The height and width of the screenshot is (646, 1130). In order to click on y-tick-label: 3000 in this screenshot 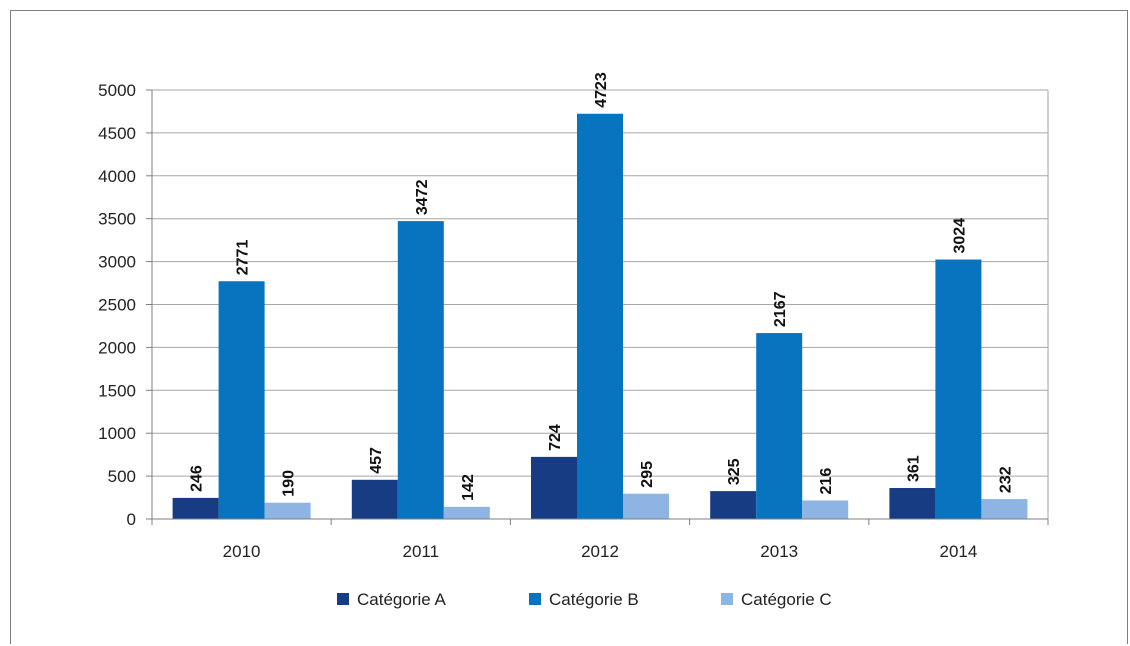, I will do `click(117, 262)`.